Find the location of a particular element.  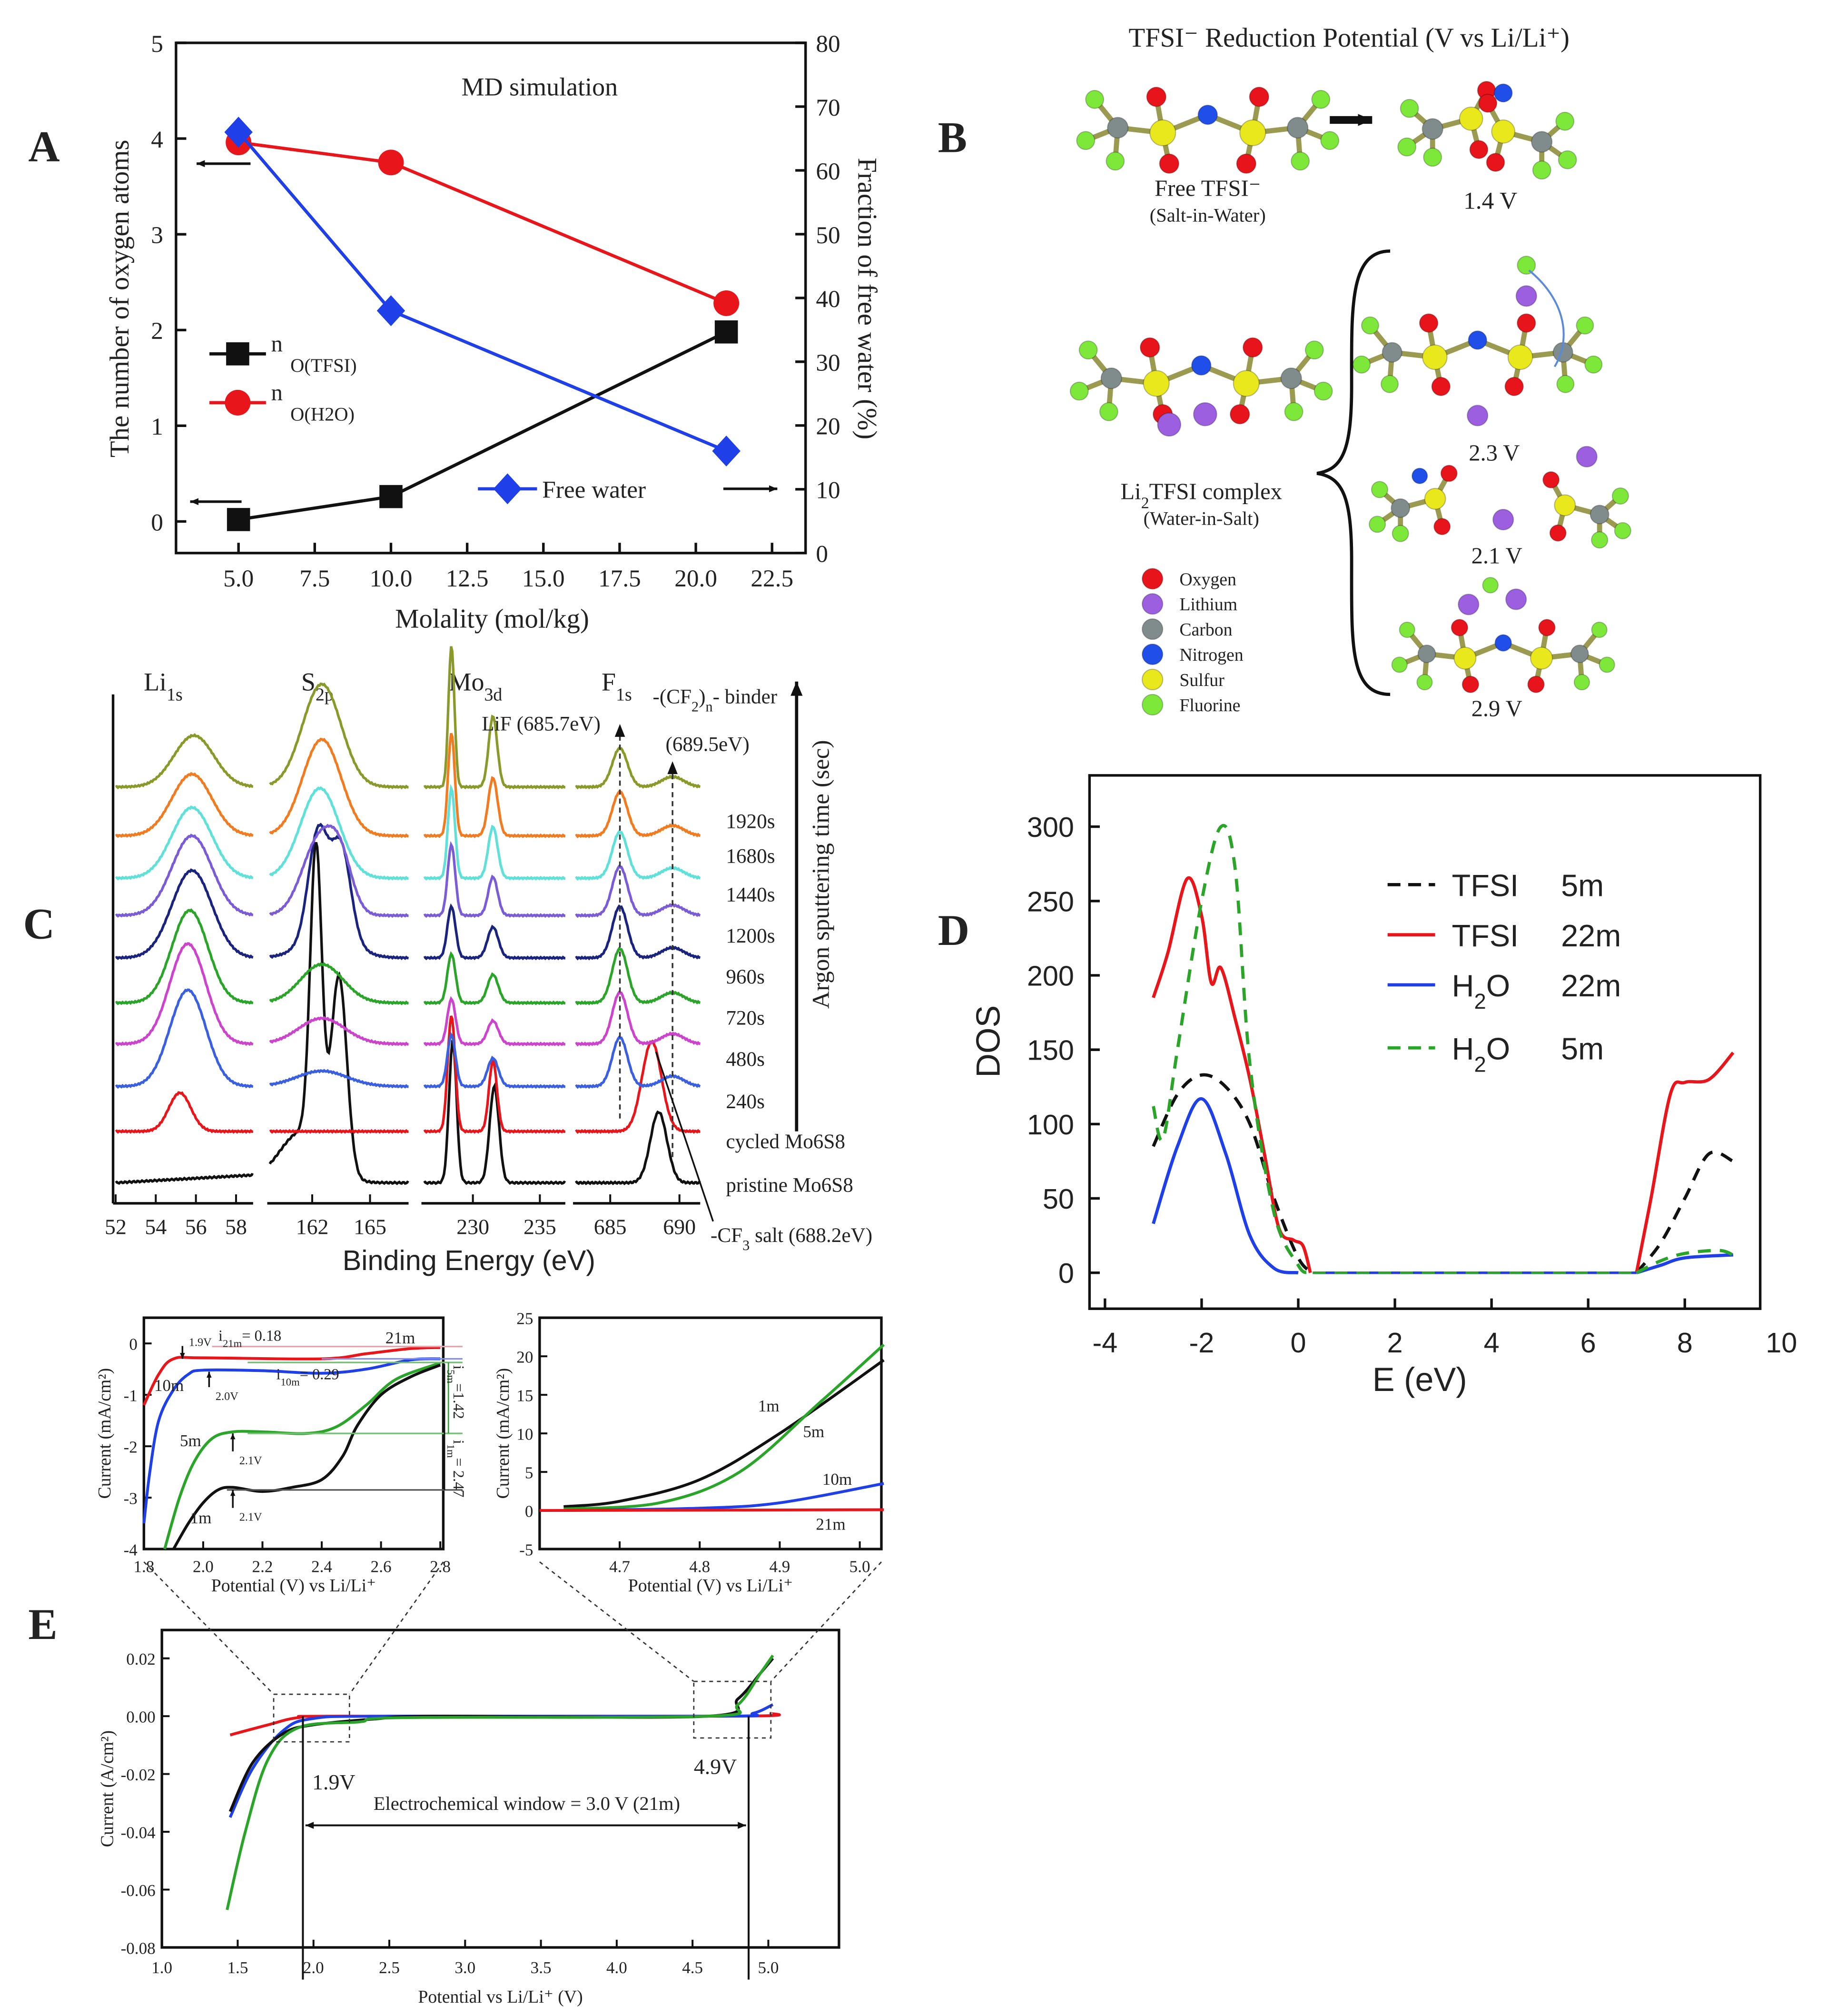

y-axis-label-part: Current (mA/cm²) is located at coordinates (105, 1433).